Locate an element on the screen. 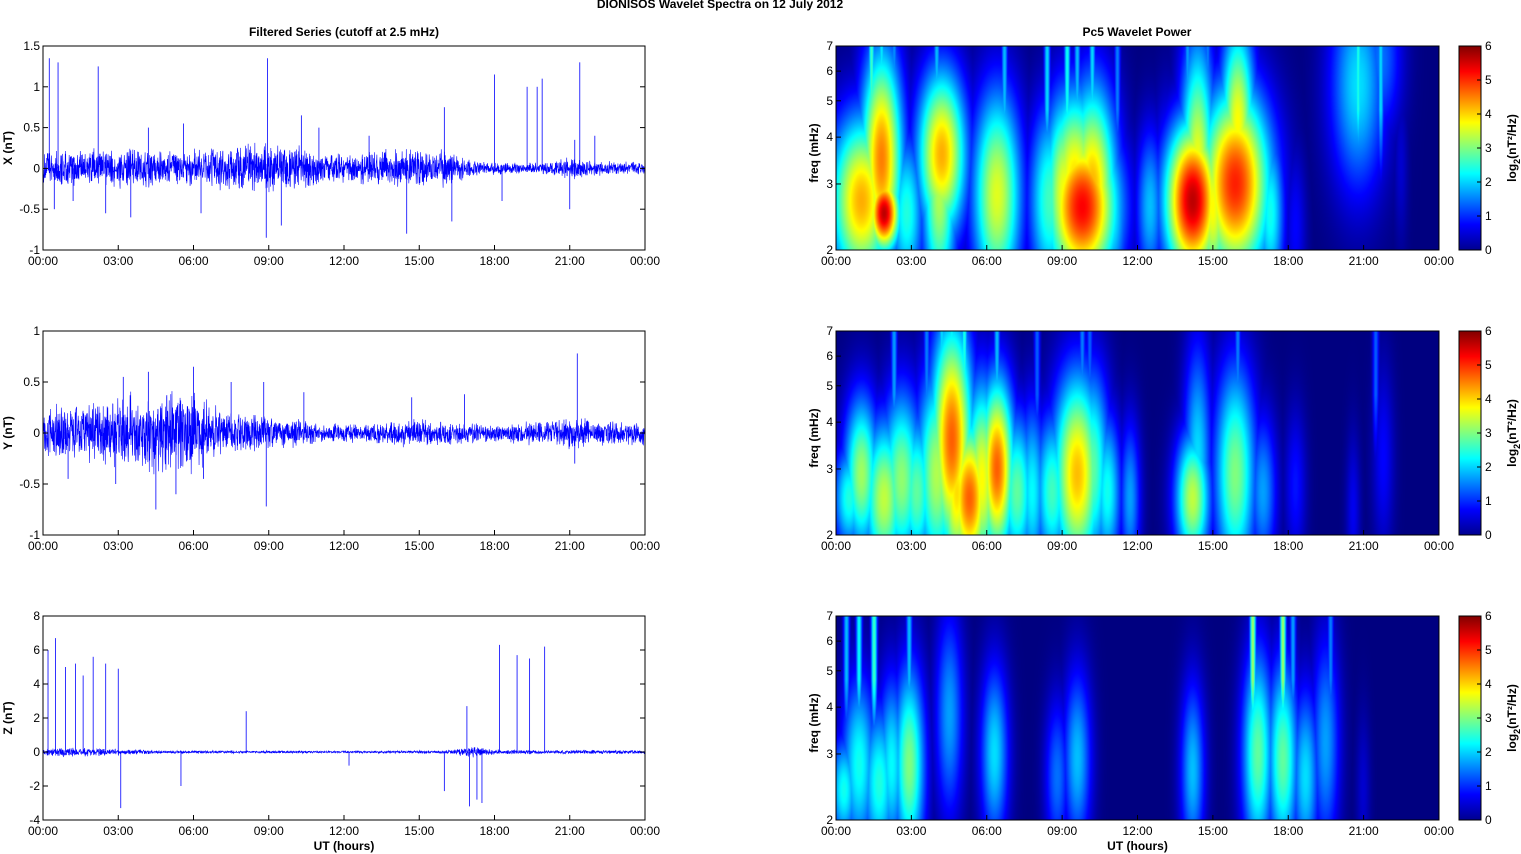  y-tick-label: 7 is located at coordinates (829, 46).